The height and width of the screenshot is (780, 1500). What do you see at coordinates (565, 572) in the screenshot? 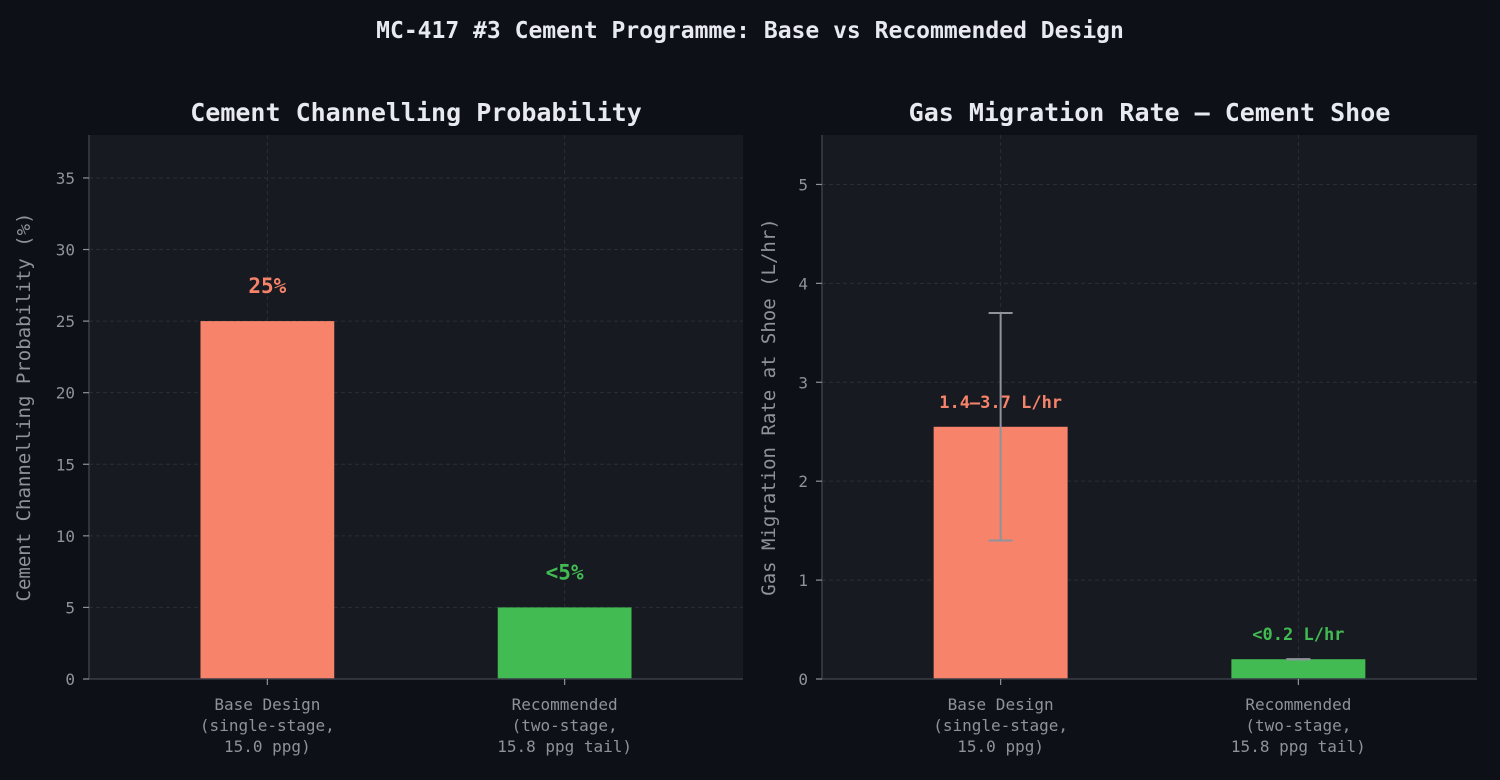
I see `data-label: <5%` at bounding box center [565, 572].